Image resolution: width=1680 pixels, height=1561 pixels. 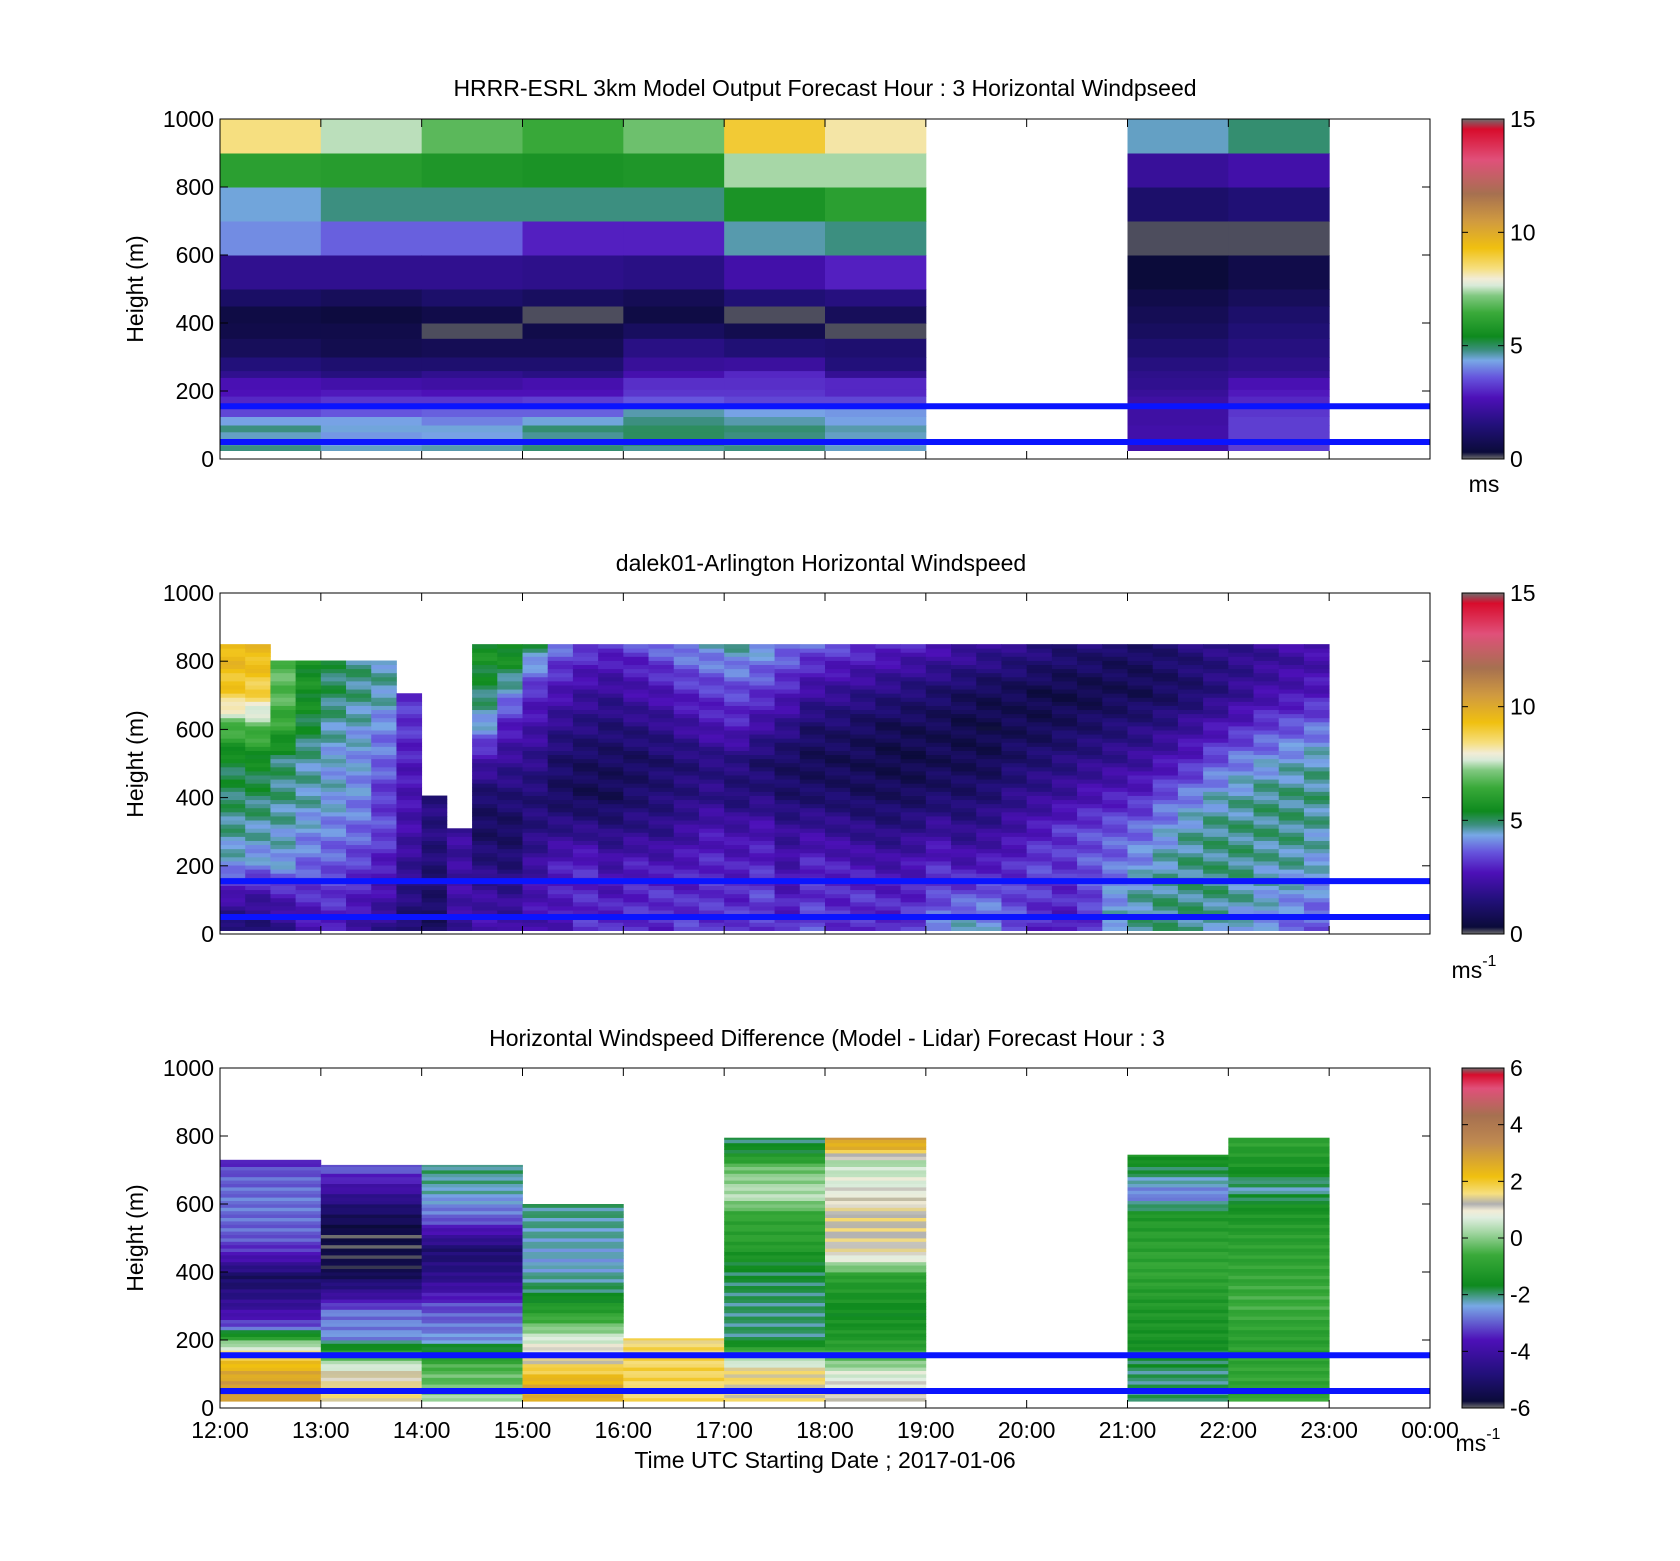 I want to click on y-tick-label: 600, so click(x=195, y=255).